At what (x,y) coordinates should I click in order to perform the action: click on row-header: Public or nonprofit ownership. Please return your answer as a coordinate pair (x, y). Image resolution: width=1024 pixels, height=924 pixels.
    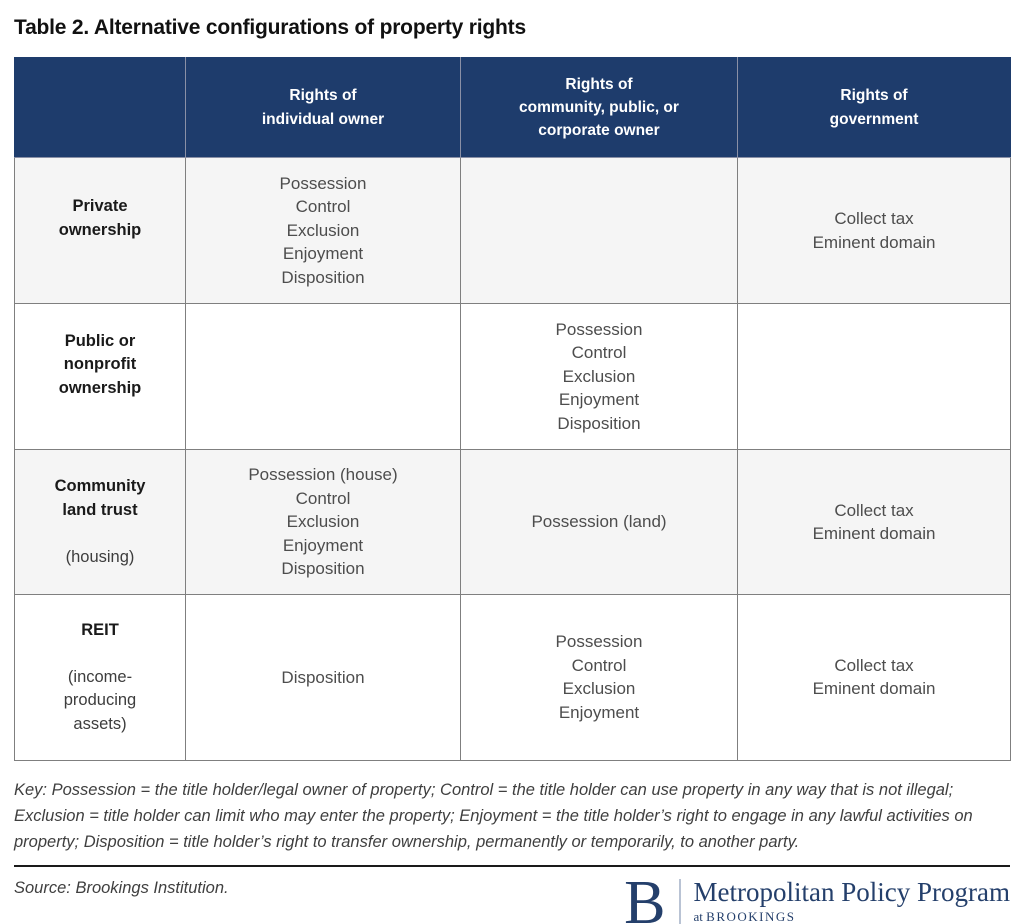
    Looking at the image, I should click on (100, 376).